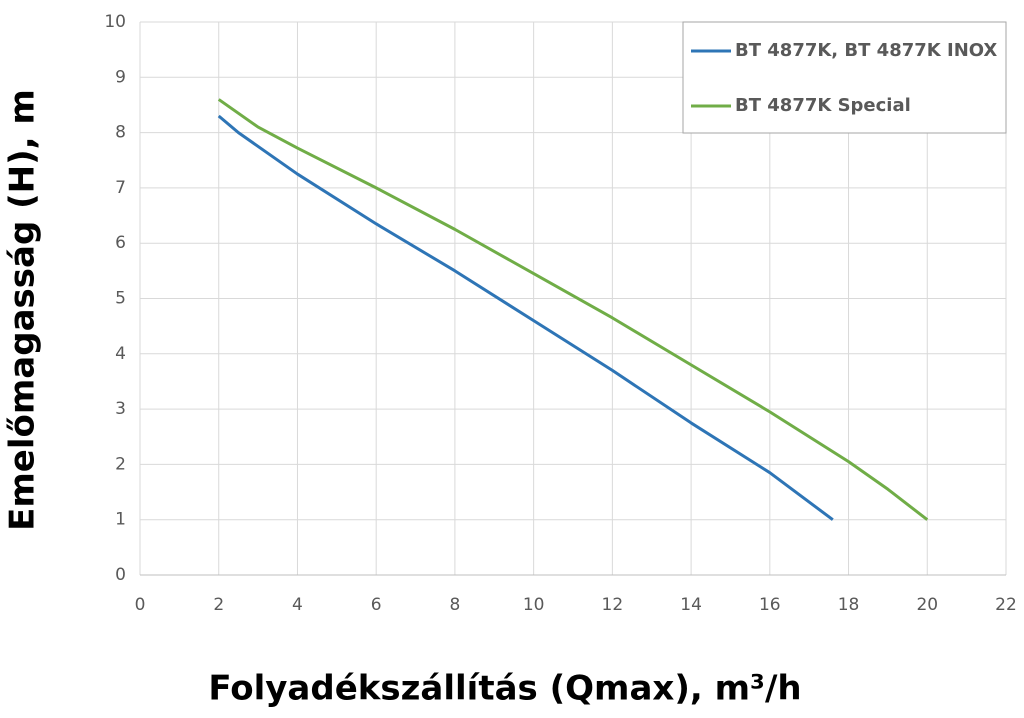 This screenshot has height=718, width=1024. What do you see at coordinates (115, 22) in the screenshot?
I see `y-tick-label: 10` at bounding box center [115, 22].